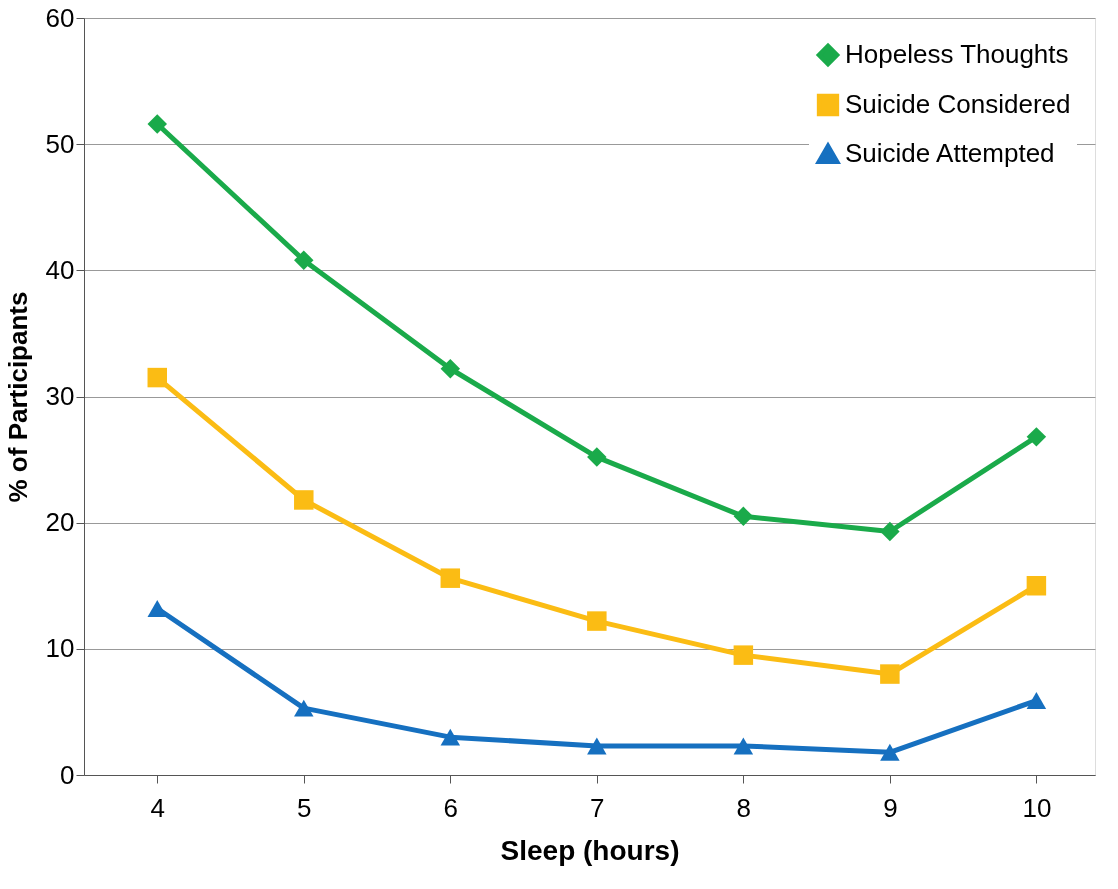 The height and width of the screenshot is (889, 1118). I want to click on y-tick-label: 40, so click(60, 269).